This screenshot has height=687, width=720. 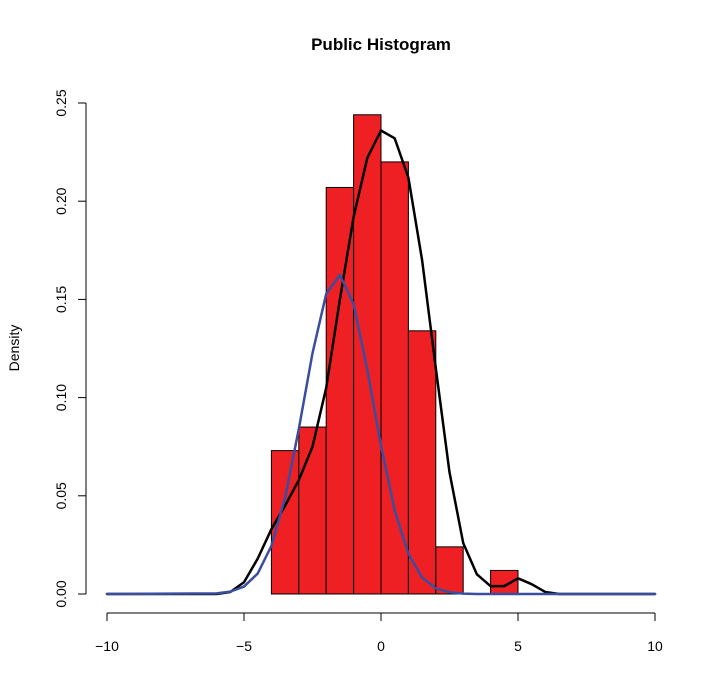 I want to click on x-tick-label: −5, so click(x=244, y=646).